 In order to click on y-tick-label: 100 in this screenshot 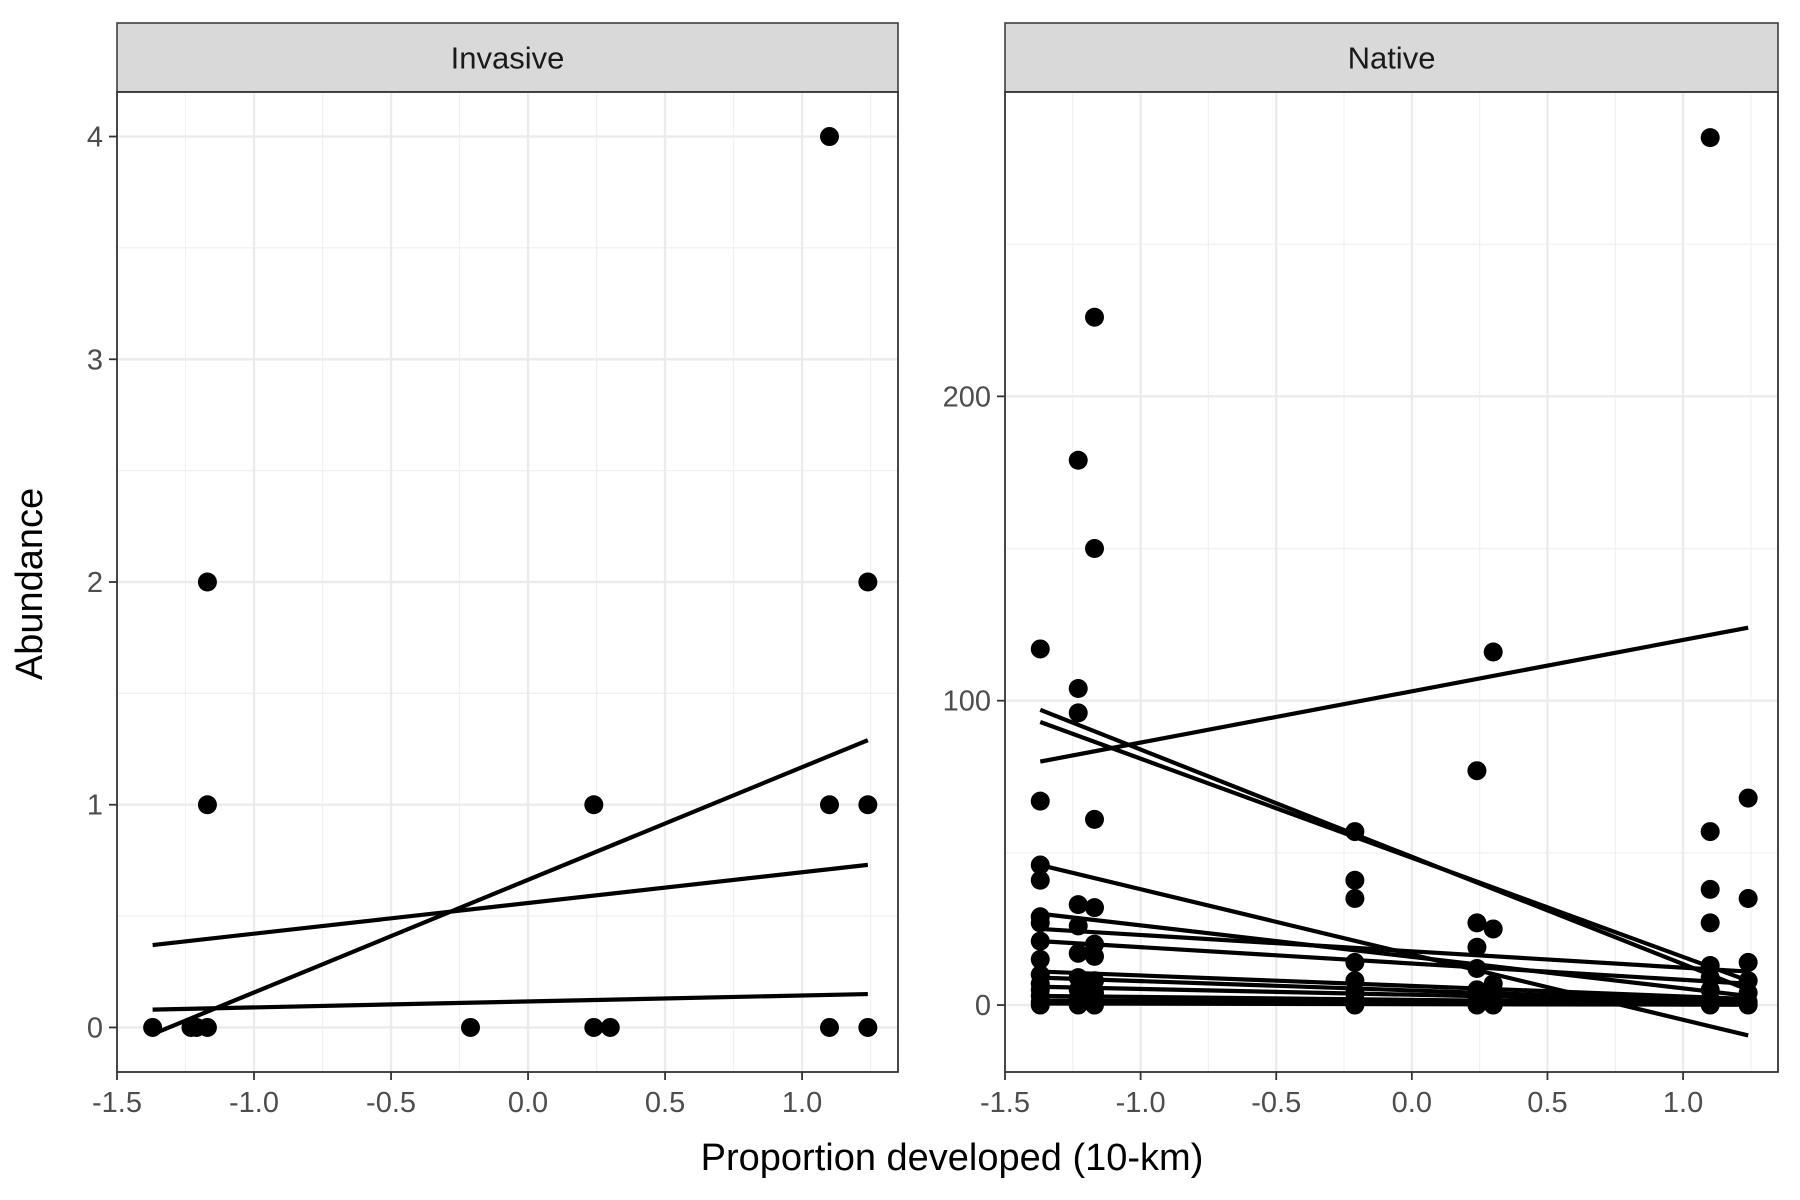, I will do `click(967, 702)`.